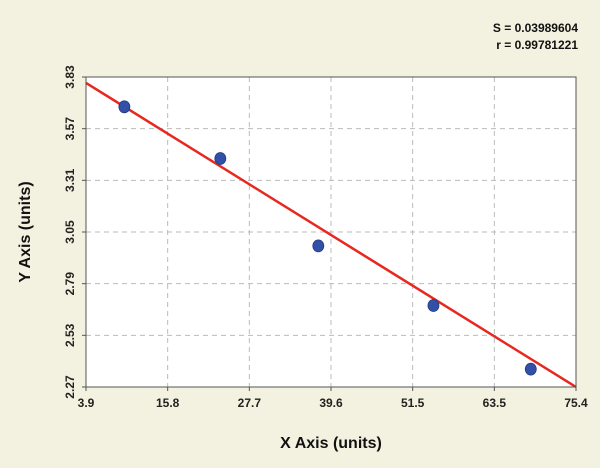  What do you see at coordinates (331, 443) in the screenshot?
I see `x-axis-title: X Axis (units)` at bounding box center [331, 443].